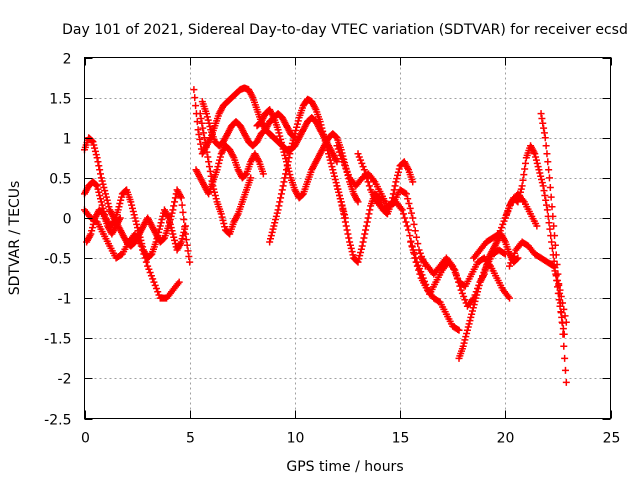 This screenshot has width=640, height=480. Describe the element at coordinates (67, 140) in the screenshot. I see `y-tick-label: 1` at that location.